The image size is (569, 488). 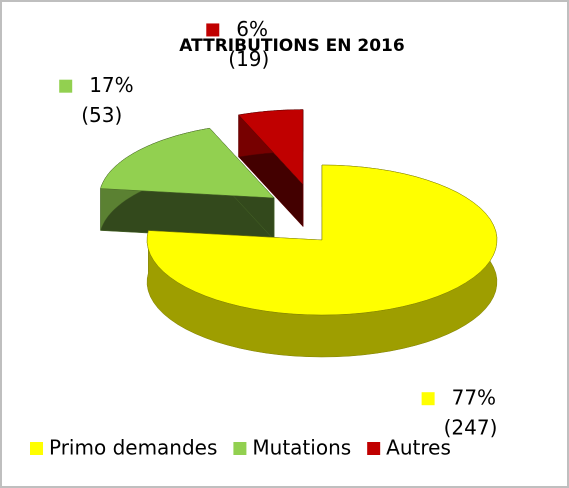 What do you see at coordinates (474, 398) in the screenshot?
I see `data-label: 77%` at bounding box center [474, 398].